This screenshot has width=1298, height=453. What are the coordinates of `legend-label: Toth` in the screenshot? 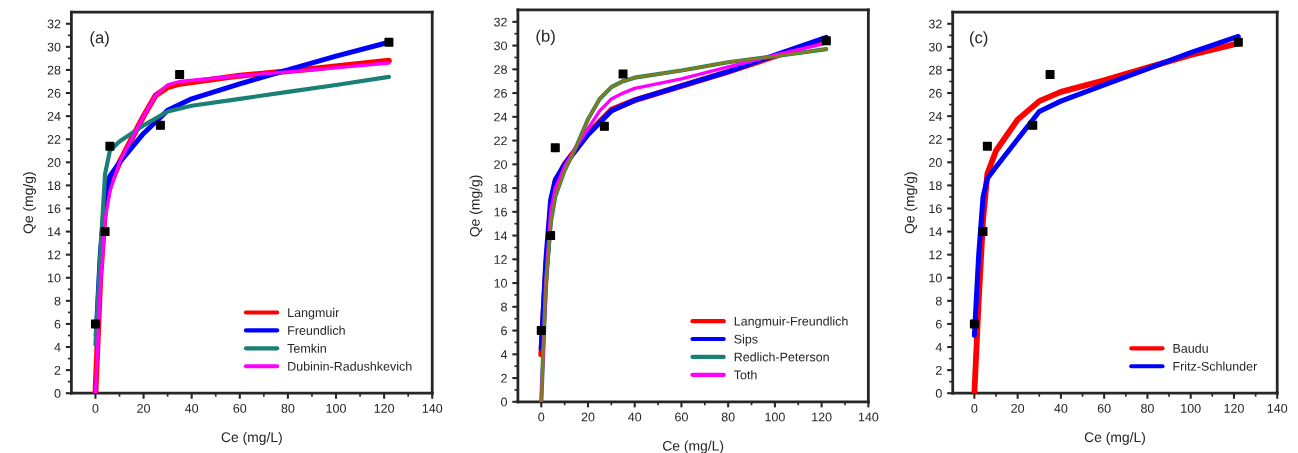 It's located at (745, 375).